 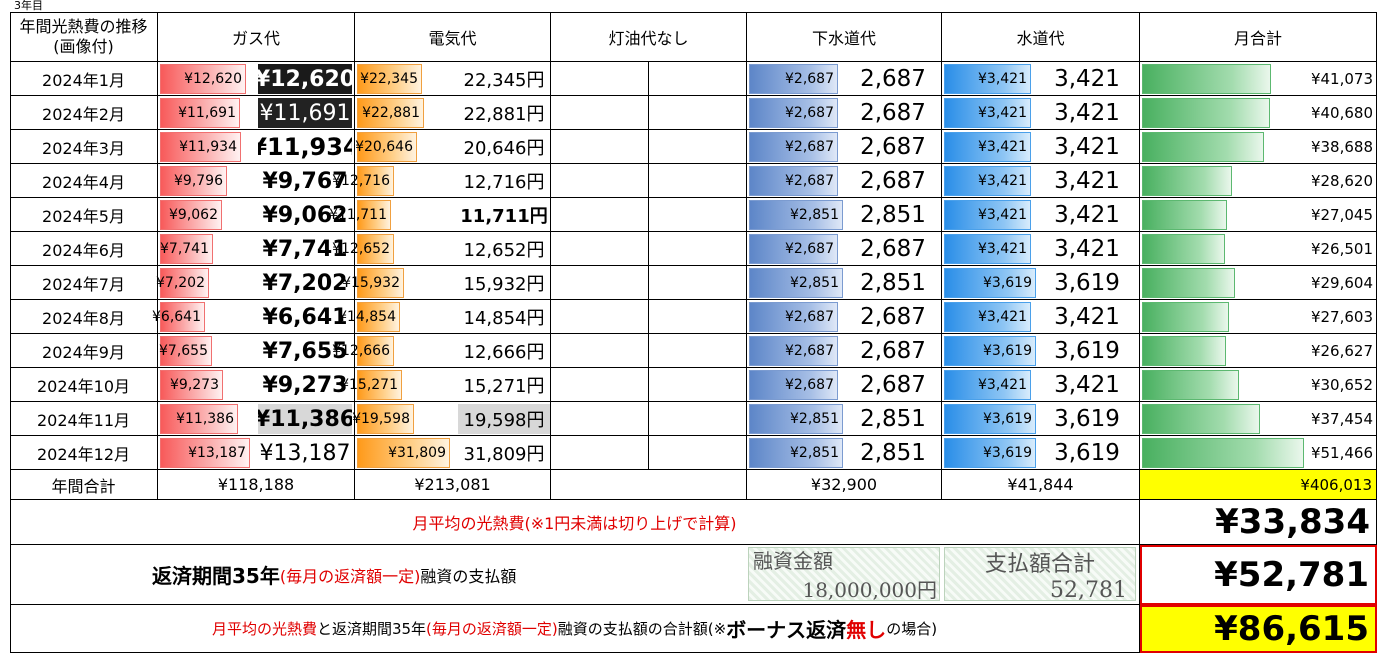 I want to click on annual-electric: ¥213,081, so click(x=453, y=485).